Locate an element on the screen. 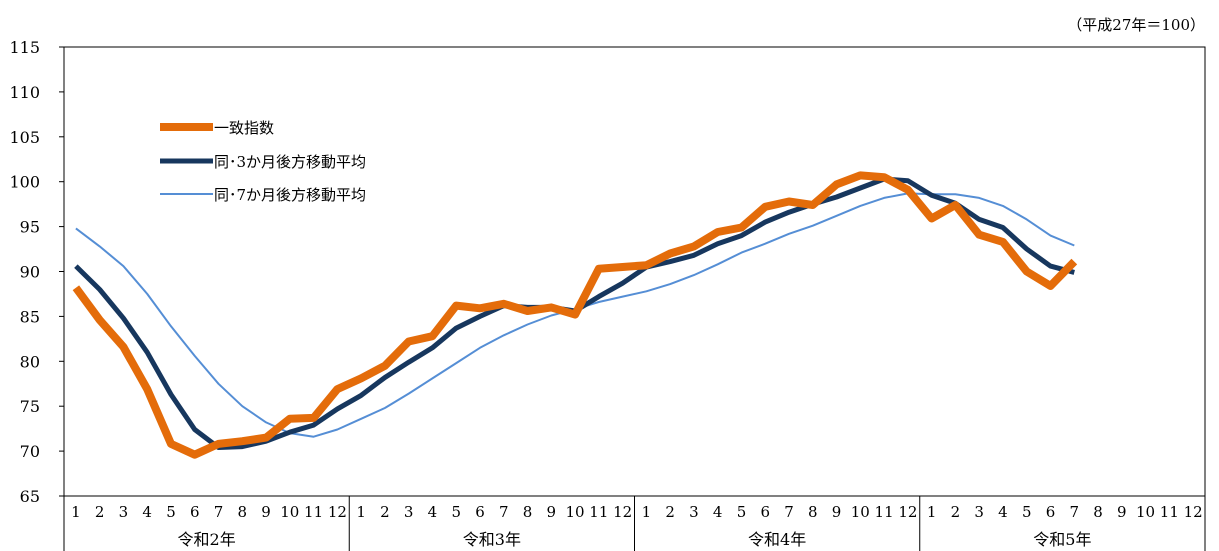 The height and width of the screenshot is (551, 1219). legend-label-1: 一致指数 is located at coordinates (244, 128).